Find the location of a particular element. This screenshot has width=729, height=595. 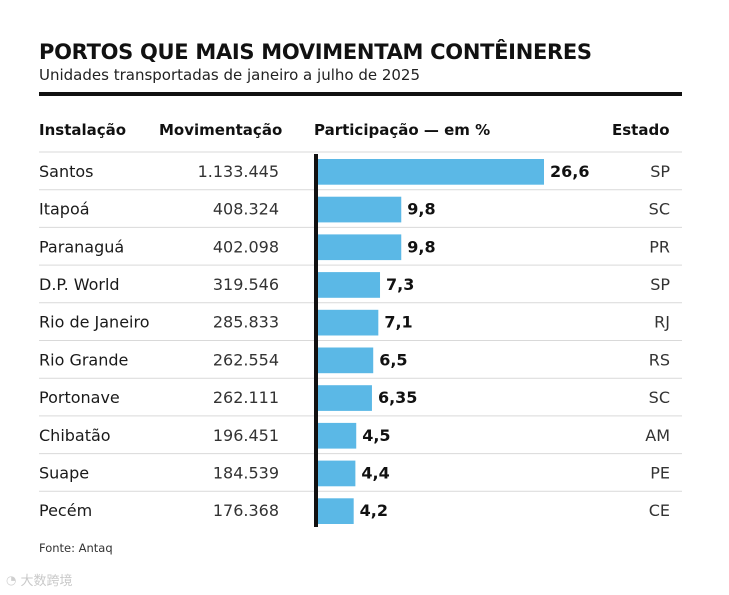

row-movement-value: 402.098 is located at coordinates (246, 246).